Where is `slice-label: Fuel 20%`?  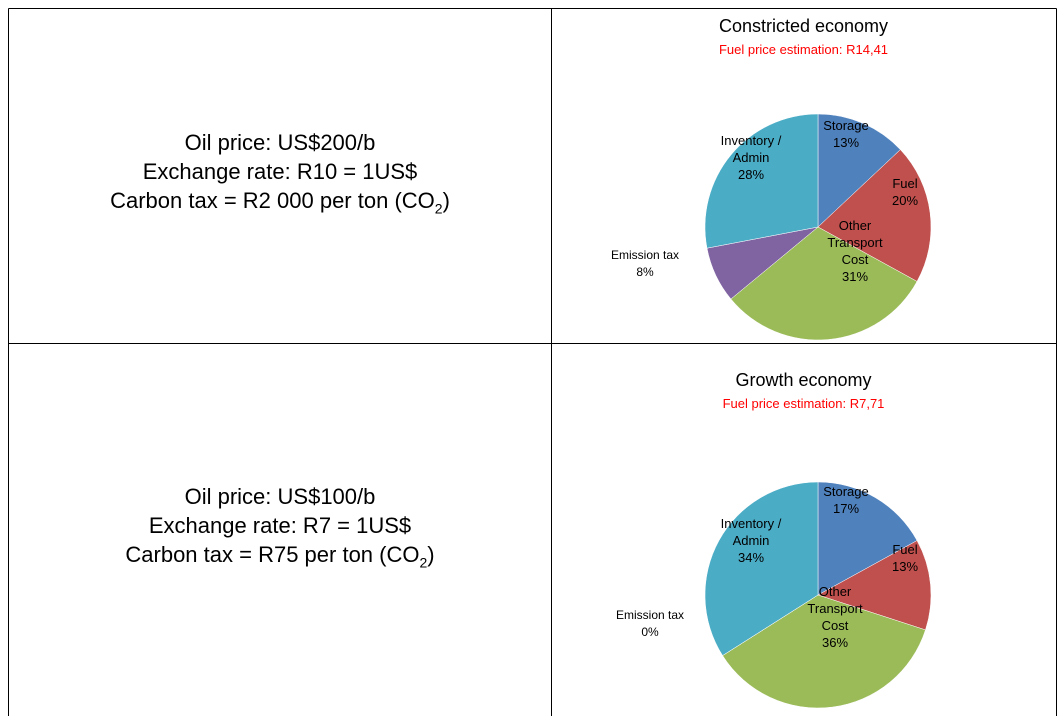
slice-label: Fuel 20% is located at coordinates (905, 192).